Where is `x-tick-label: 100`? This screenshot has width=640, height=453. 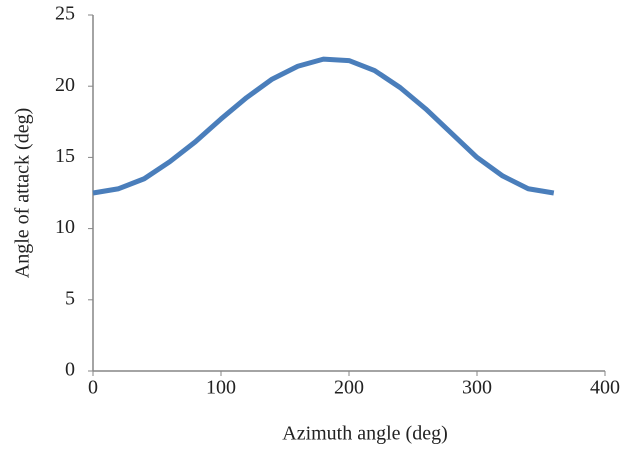
x-tick-label: 100 is located at coordinates (221, 388).